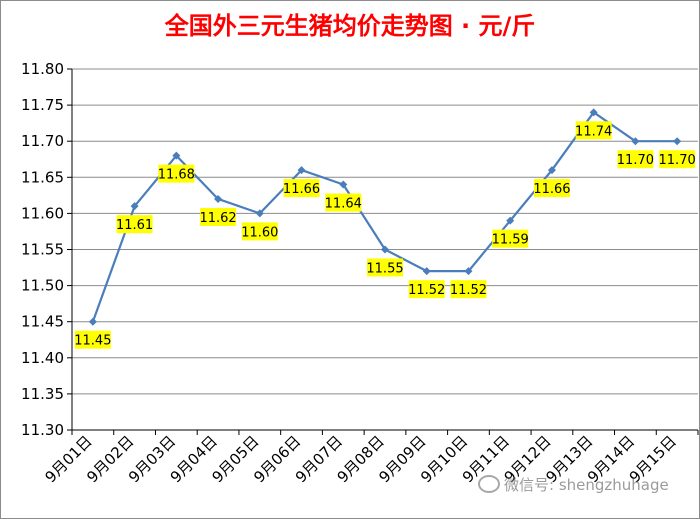 The height and width of the screenshot is (519, 700). I want to click on y-tick-label: 11.45, so click(42, 322).